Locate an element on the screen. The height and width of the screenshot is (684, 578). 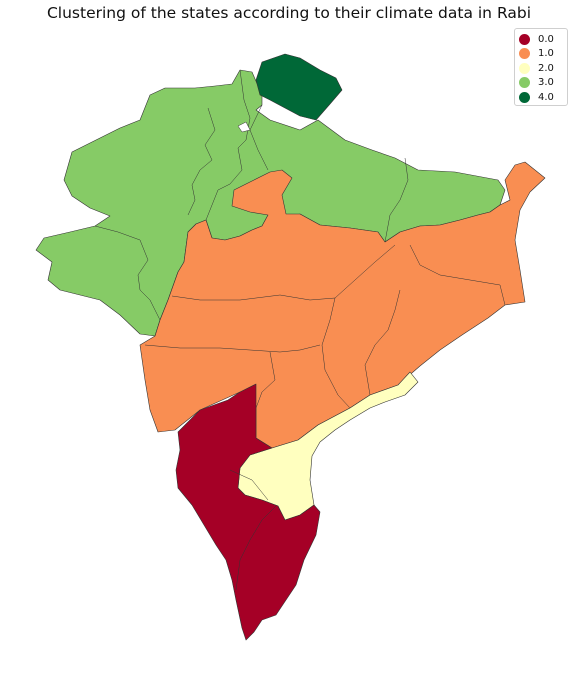
legend-item-1: 1.0 is located at coordinates (543, 54).